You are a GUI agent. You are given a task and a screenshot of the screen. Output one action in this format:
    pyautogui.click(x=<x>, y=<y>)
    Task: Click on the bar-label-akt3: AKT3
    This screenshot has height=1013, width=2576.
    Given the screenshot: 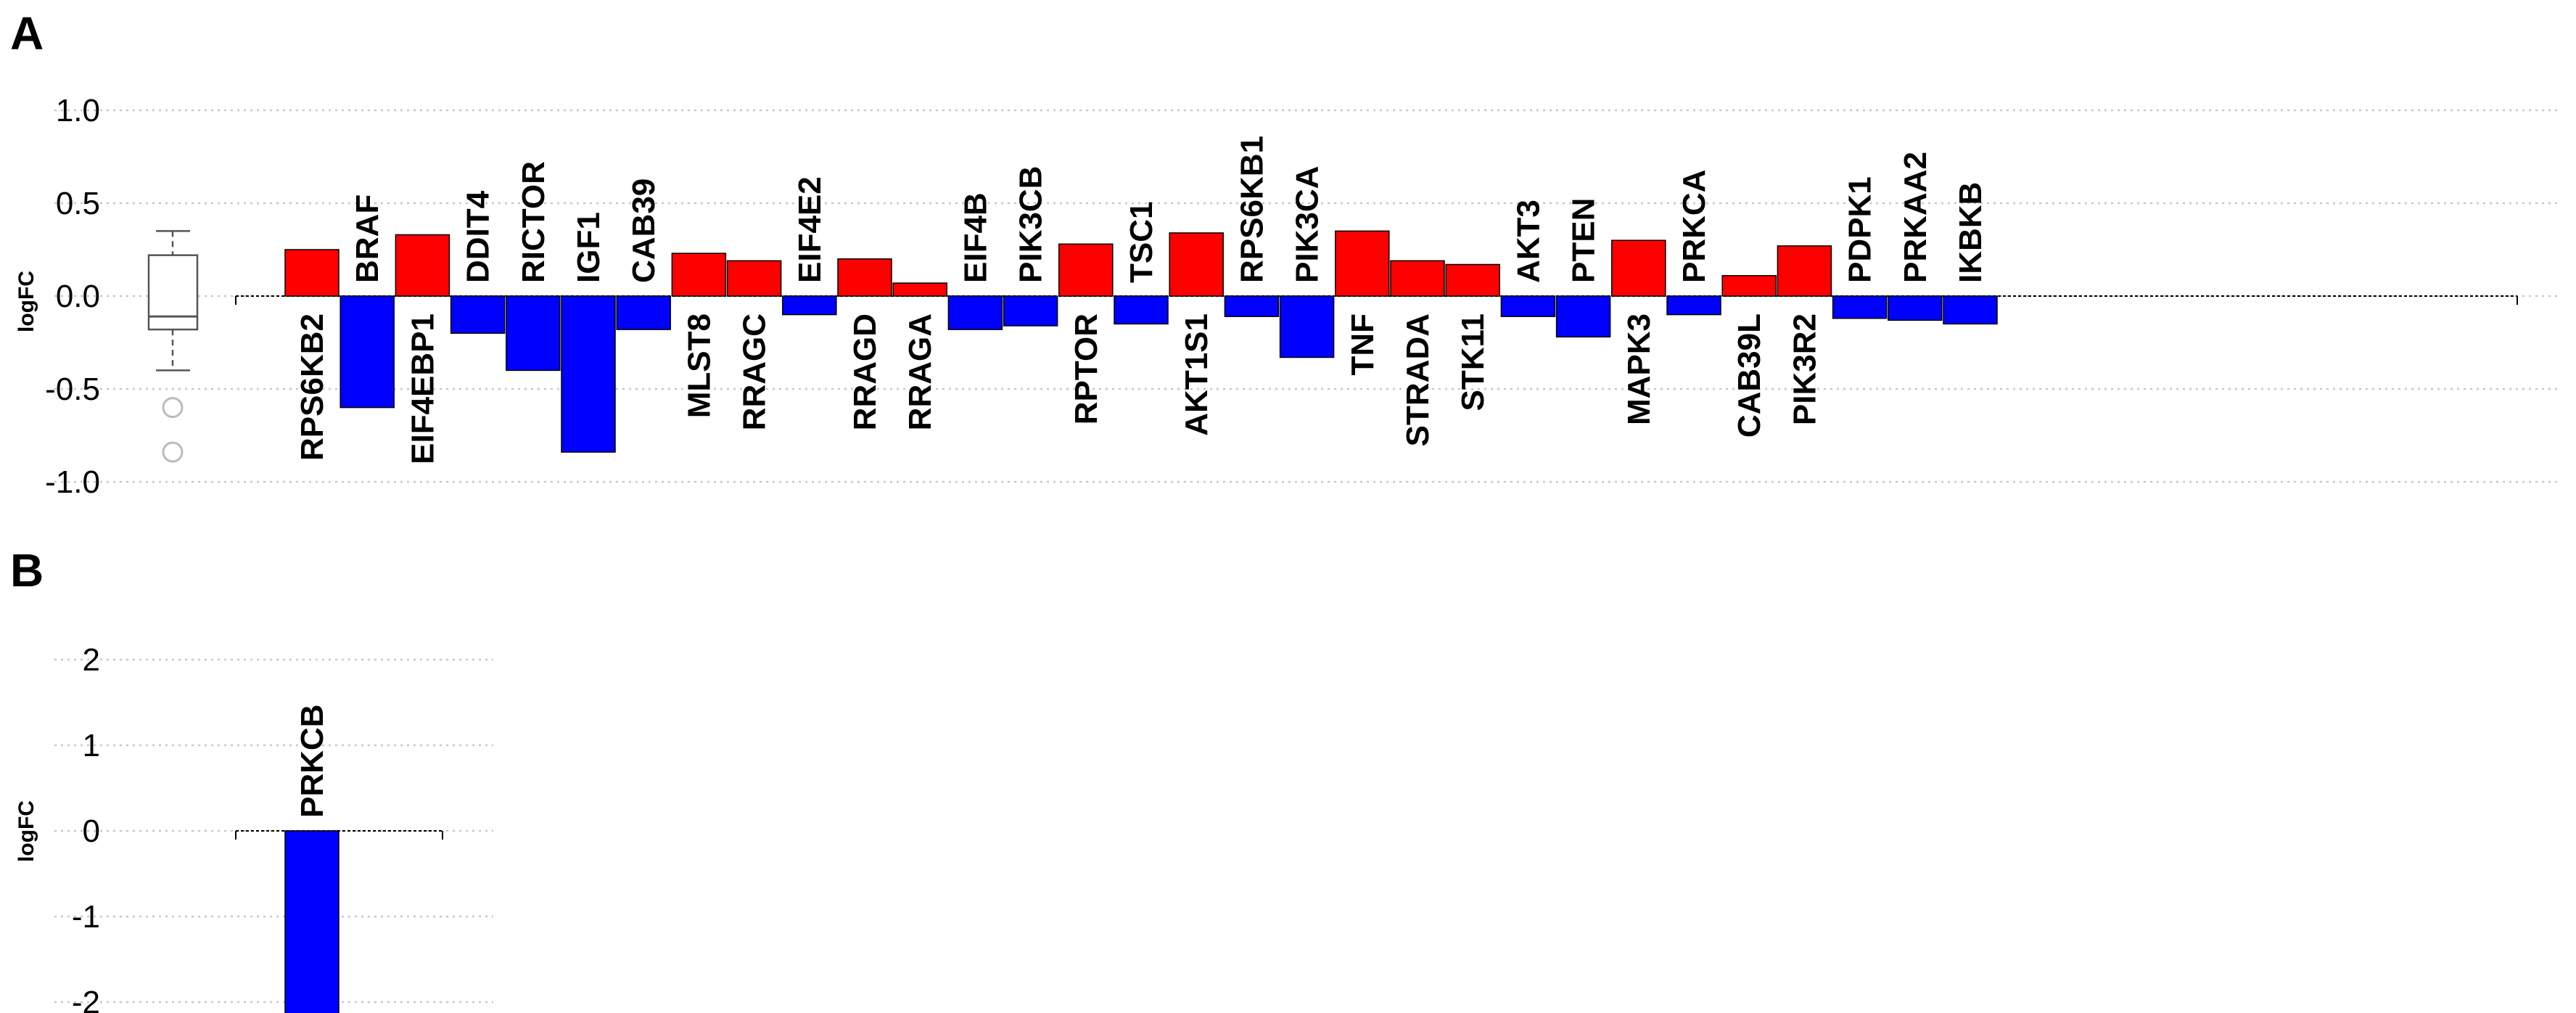 What is the action you would take?
    pyautogui.click(x=1528, y=241)
    